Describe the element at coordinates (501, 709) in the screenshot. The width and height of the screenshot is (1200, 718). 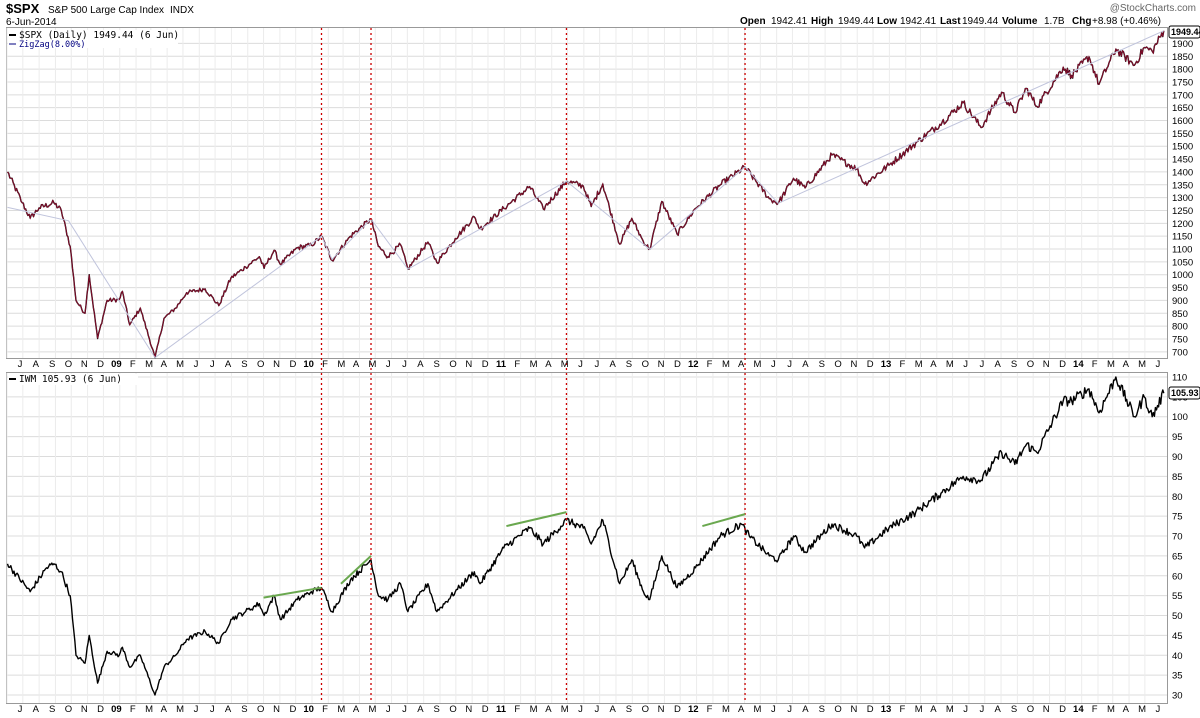
I see `iwm-x-tick-label: 11` at that location.